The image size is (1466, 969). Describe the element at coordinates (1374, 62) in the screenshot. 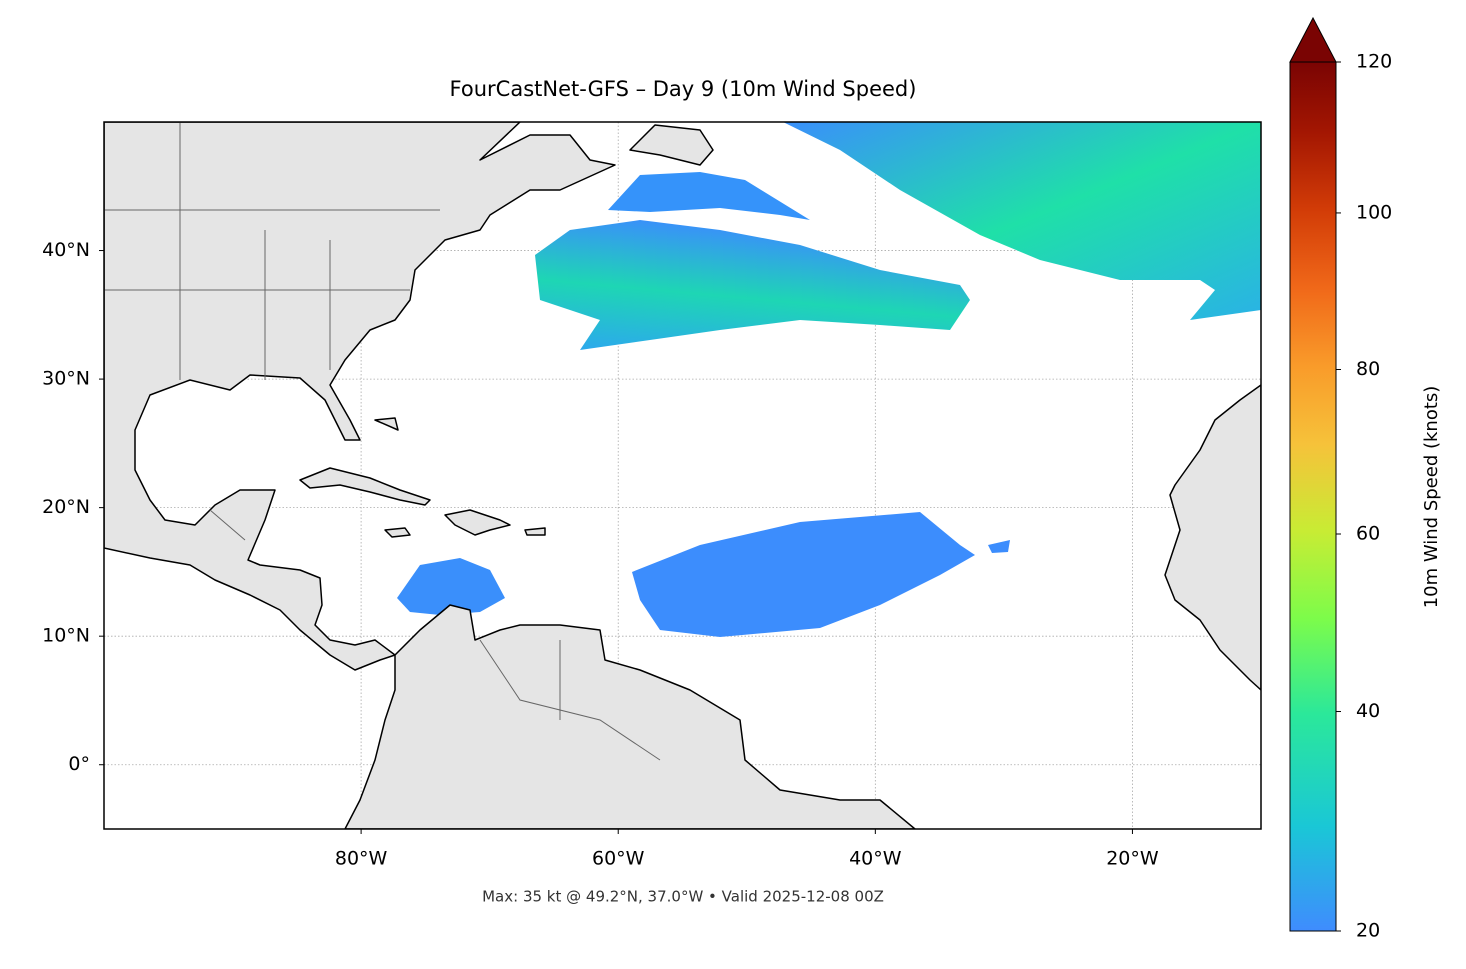

I see `colorbar-tick-label: 120` at that location.